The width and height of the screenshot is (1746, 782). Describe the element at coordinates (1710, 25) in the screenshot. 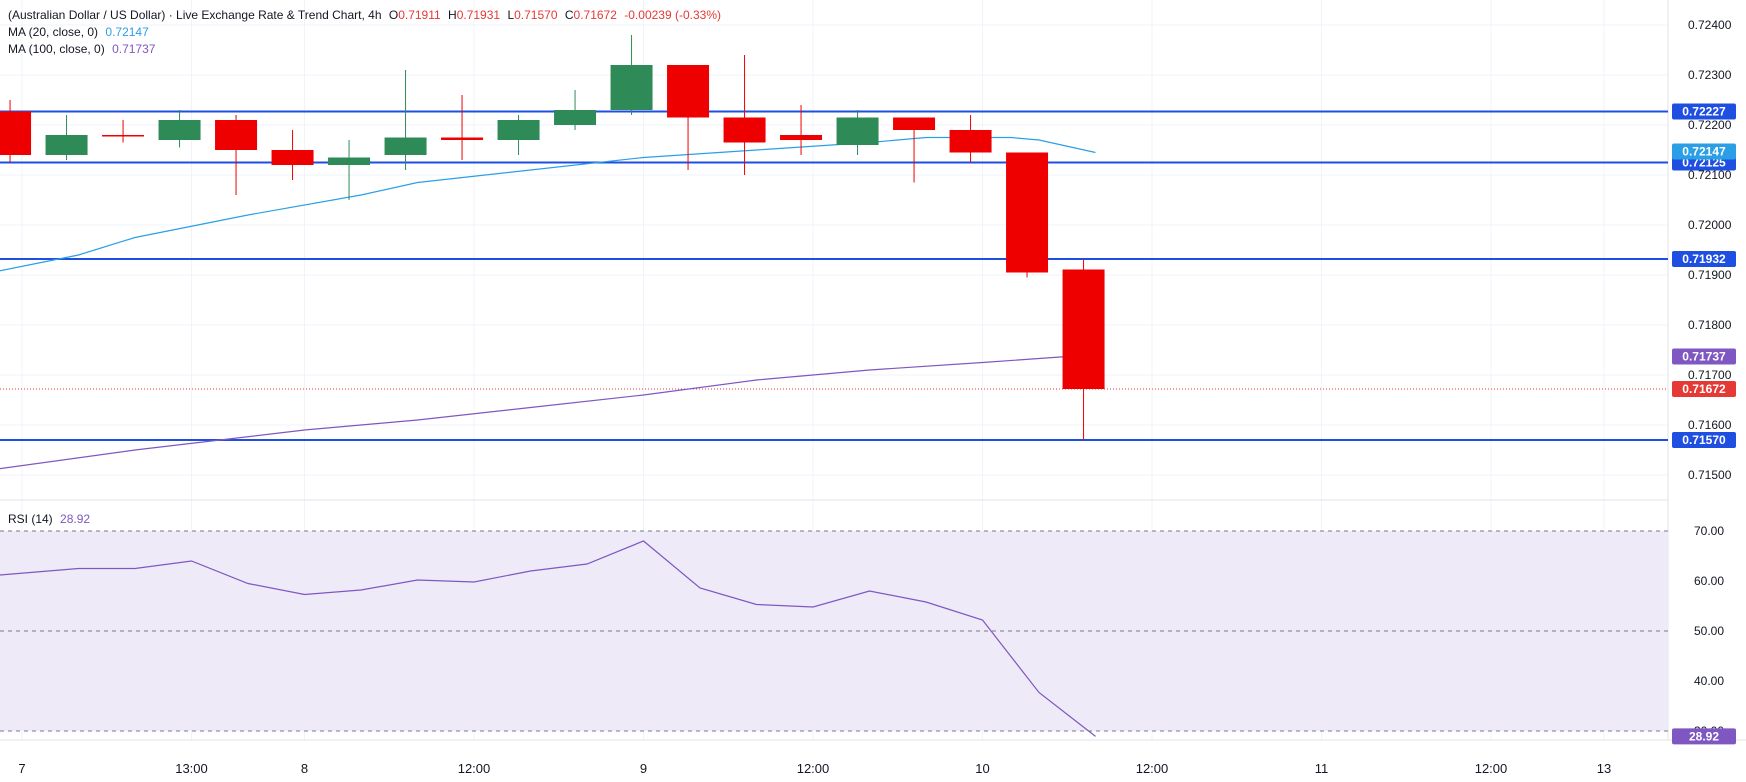

I see `price-tick-label: 0.72400` at that location.